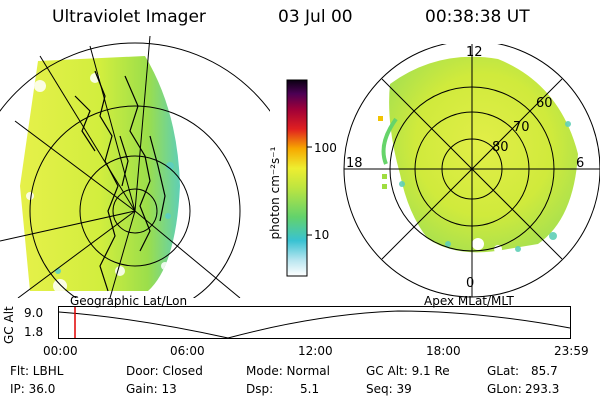 This screenshot has height=400, width=600. What do you see at coordinates (544, 103) in the screenshot?
I see `mlat-label-60: 60` at bounding box center [544, 103].